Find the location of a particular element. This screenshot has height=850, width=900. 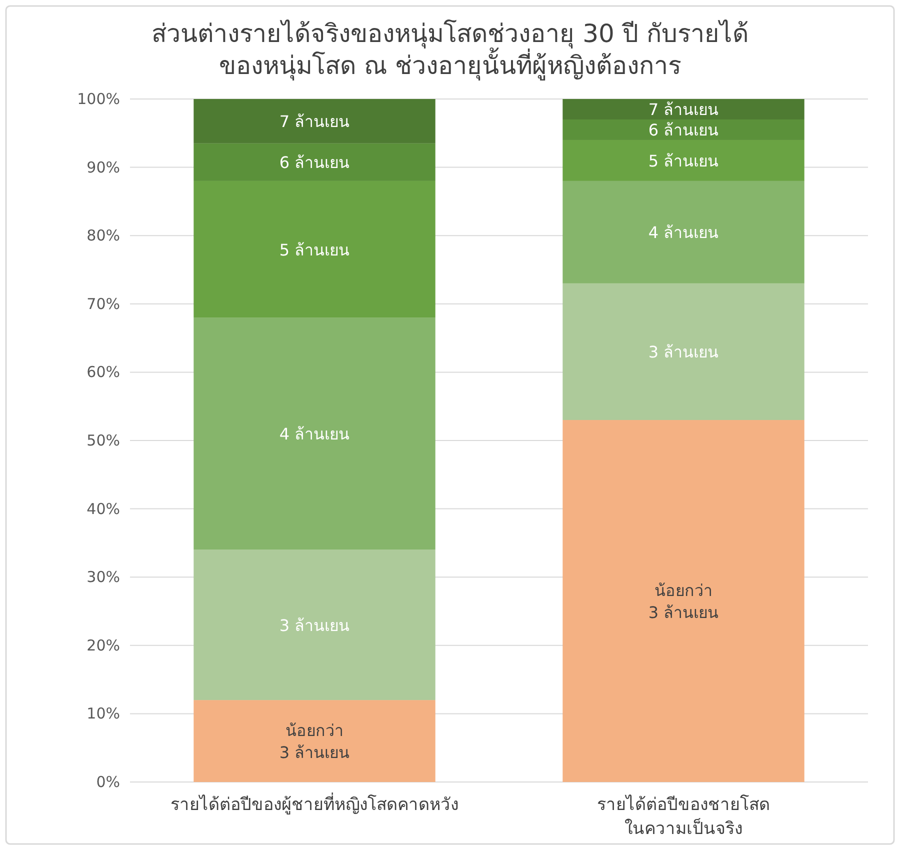

text: 6 ล้านเยน is located at coordinates (314, 162).